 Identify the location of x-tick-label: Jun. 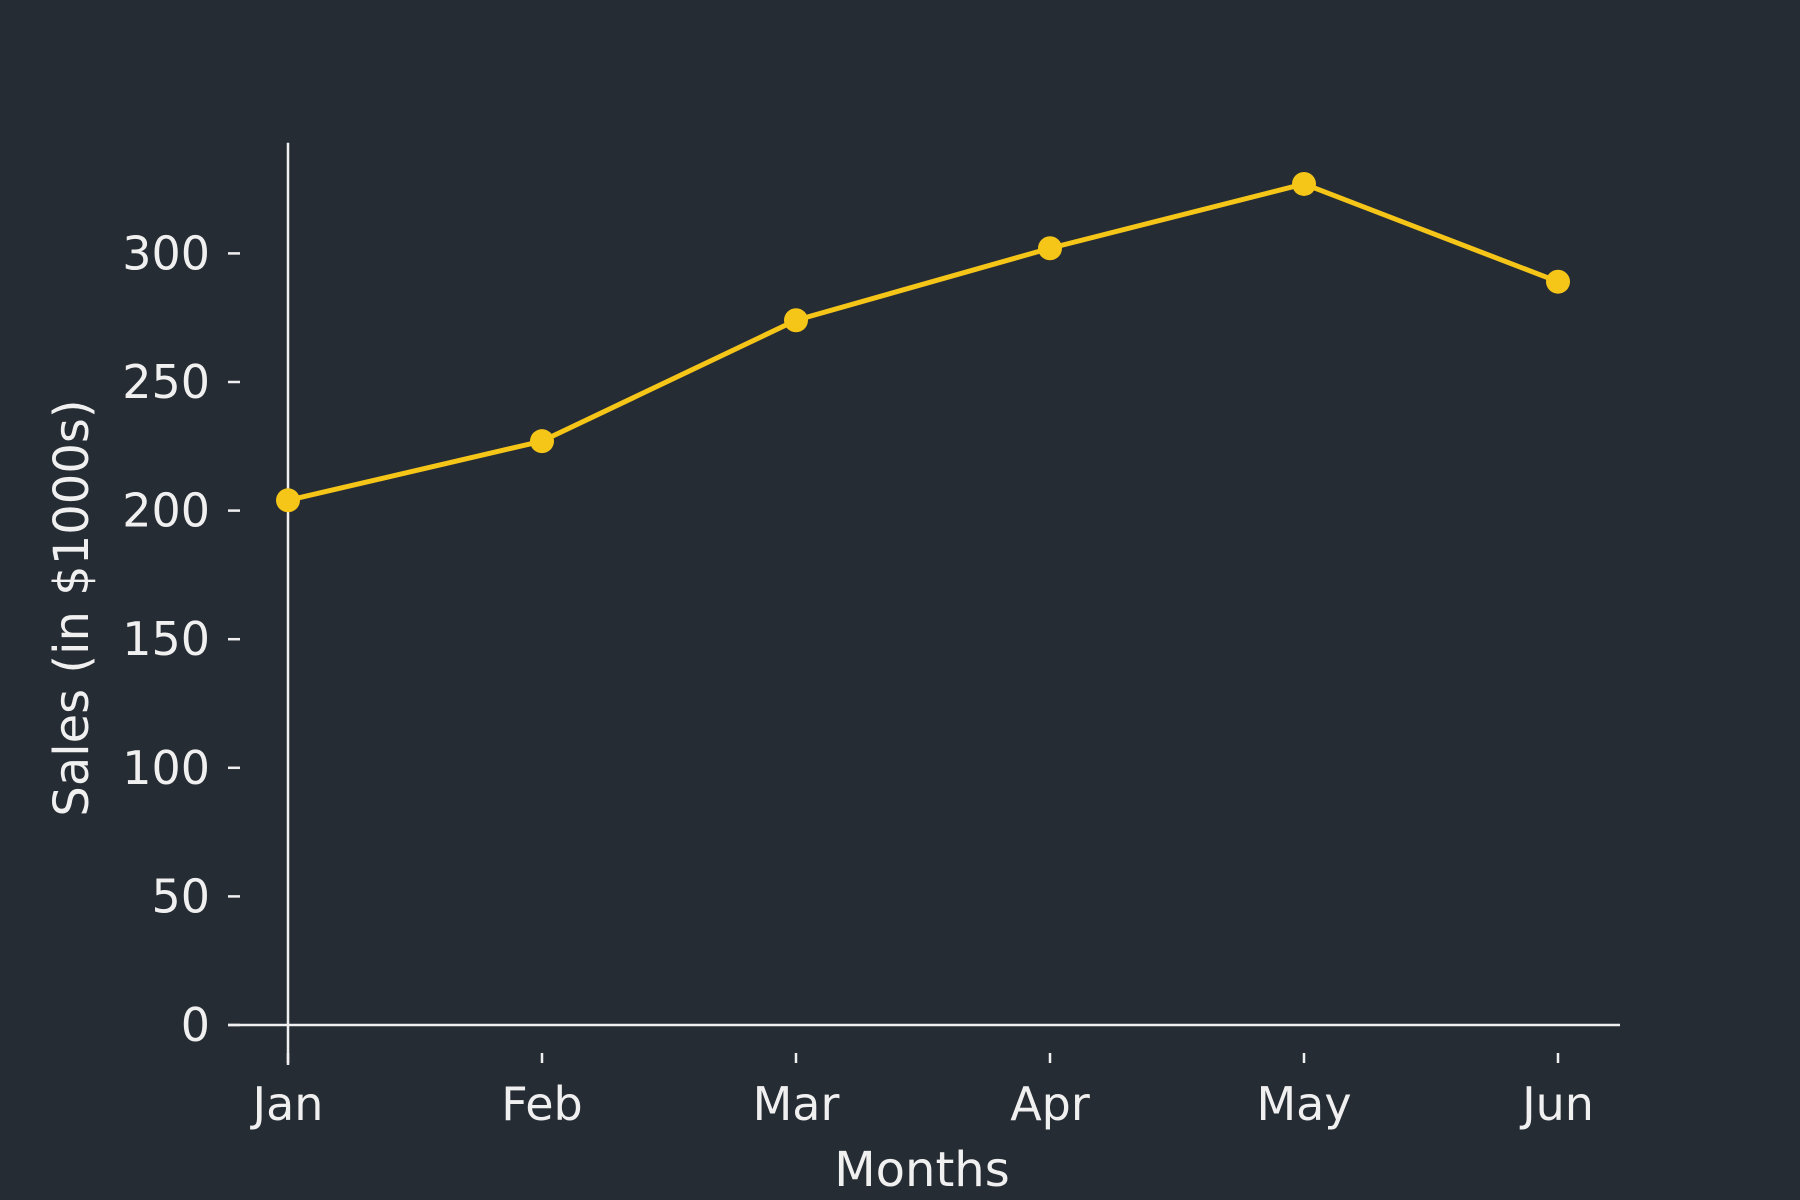
(1556, 1104).